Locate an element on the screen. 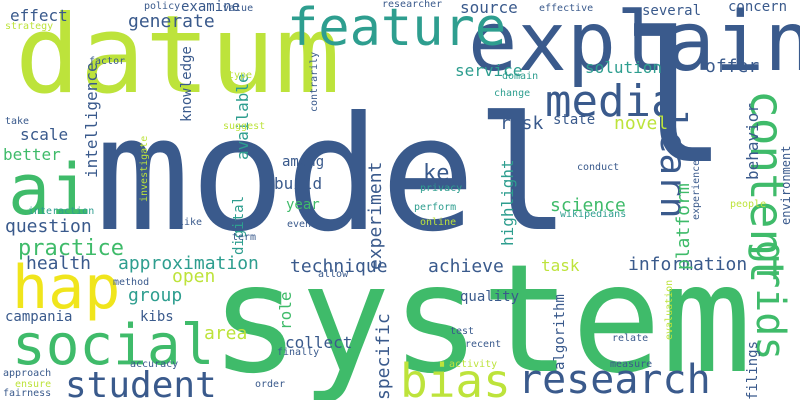 The height and width of the screenshot is (400, 800). word-health: health is located at coordinates (59, 263).